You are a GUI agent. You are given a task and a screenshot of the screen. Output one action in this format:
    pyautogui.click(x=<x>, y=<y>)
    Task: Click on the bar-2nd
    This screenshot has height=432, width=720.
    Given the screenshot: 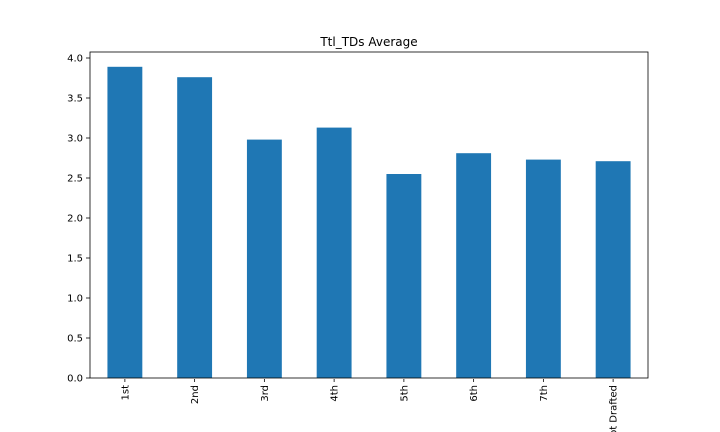 What is the action you would take?
    pyautogui.click(x=195, y=227)
    